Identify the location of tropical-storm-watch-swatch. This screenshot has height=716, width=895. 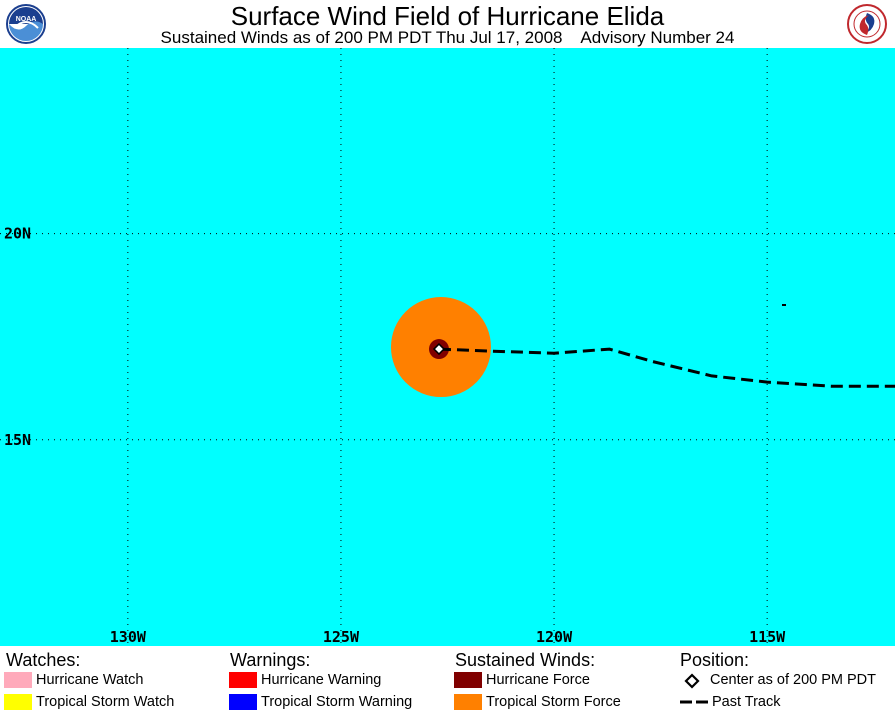
(18, 702).